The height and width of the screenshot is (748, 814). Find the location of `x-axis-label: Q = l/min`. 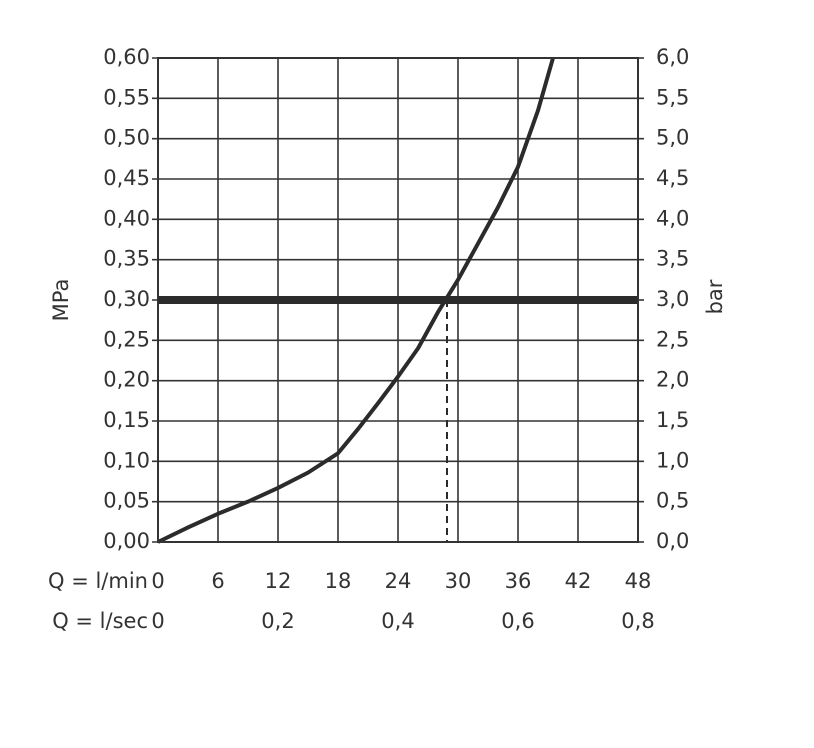

x-axis-label: Q = l/min is located at coordinates (98, 581).